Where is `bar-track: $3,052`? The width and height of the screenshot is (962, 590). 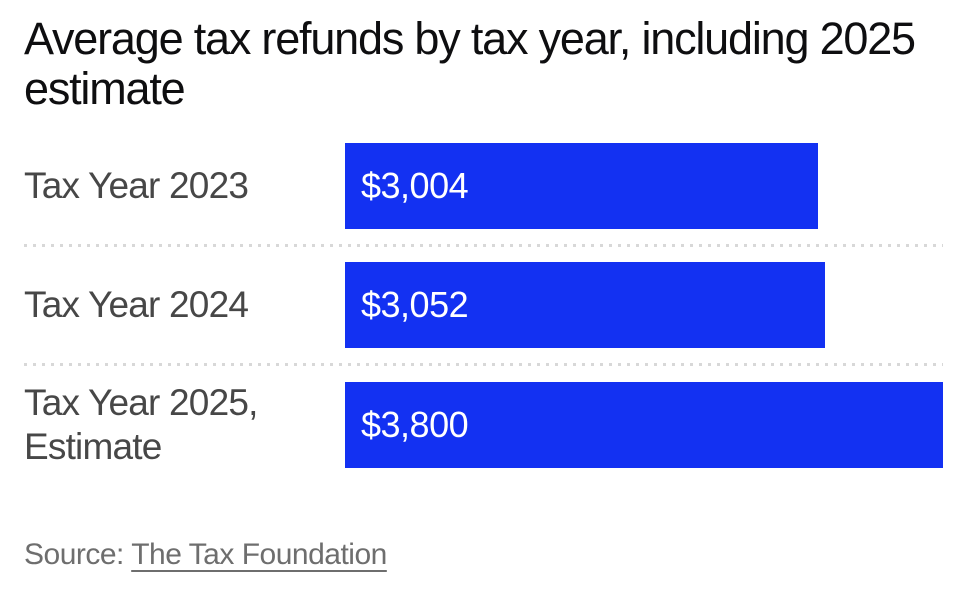 bar-track: $3,052 is located at coordinates (644, 304).